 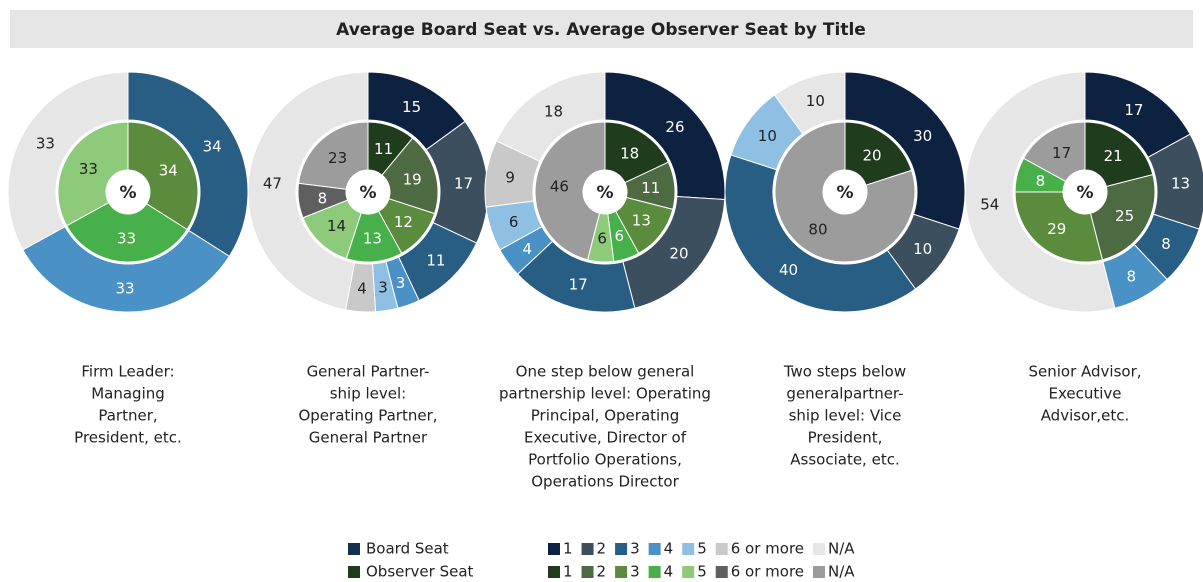 What do you see at coordinates (605, 394) in the screenshot?
I see `caption: partnership level: Operating` at bounding box center [605, 394].